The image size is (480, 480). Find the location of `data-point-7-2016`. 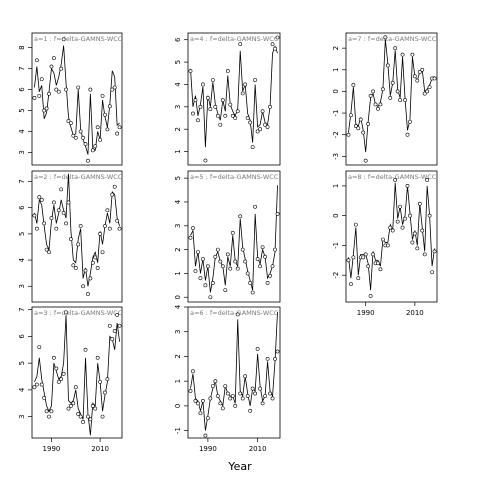

data-point-7-2016 is located at coordinates (429, 87).